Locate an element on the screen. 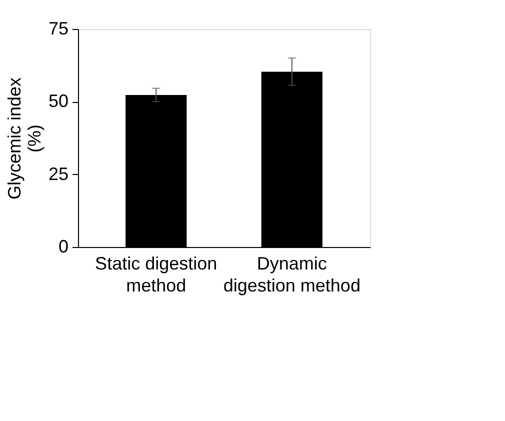 The image size is (505, 421). y-tick-label: 50 is located at coordinates (58, 101).